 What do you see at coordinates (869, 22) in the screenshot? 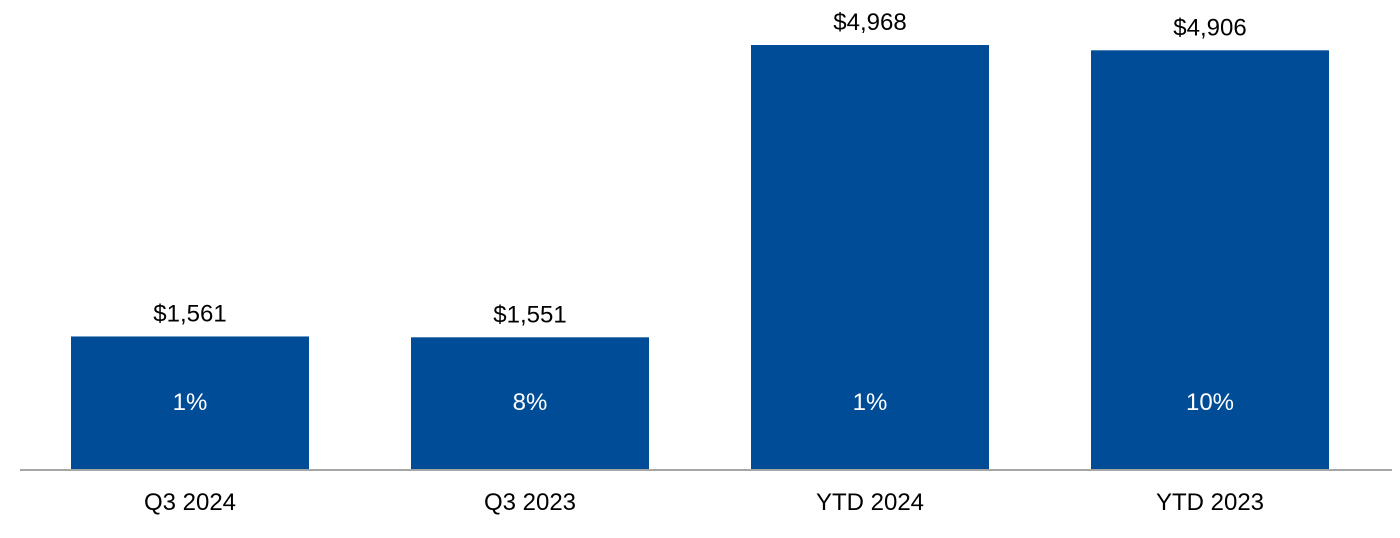
I see `value-label-2: $4,968` at bounding box center [869, 22].